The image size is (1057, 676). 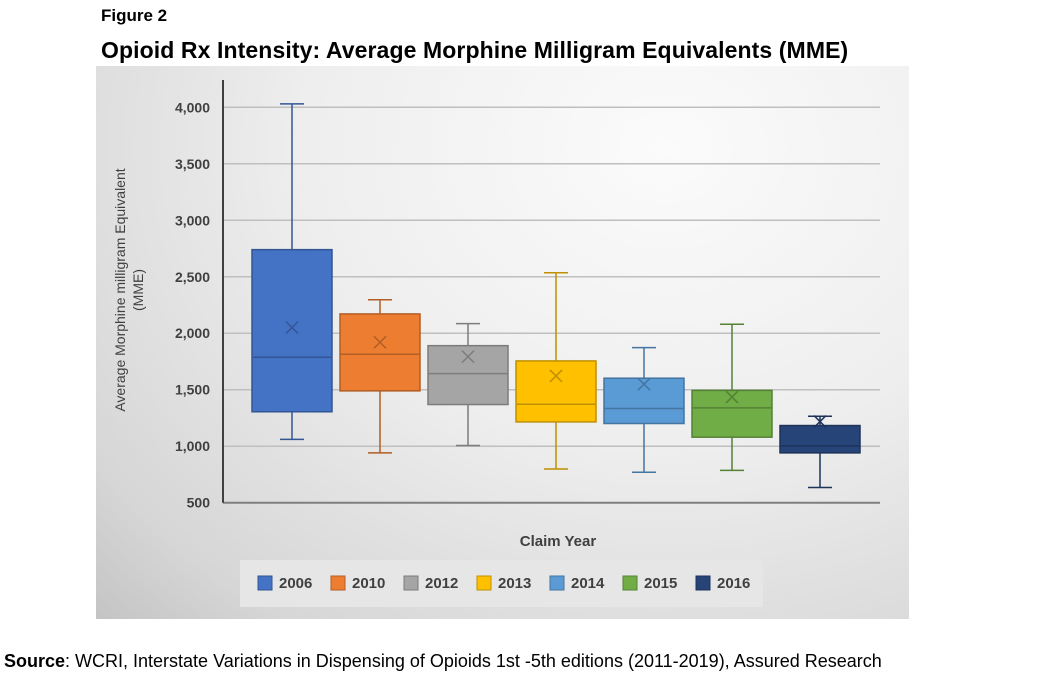 I want to click on legend-label: 2010, so click(x=368, y=583).